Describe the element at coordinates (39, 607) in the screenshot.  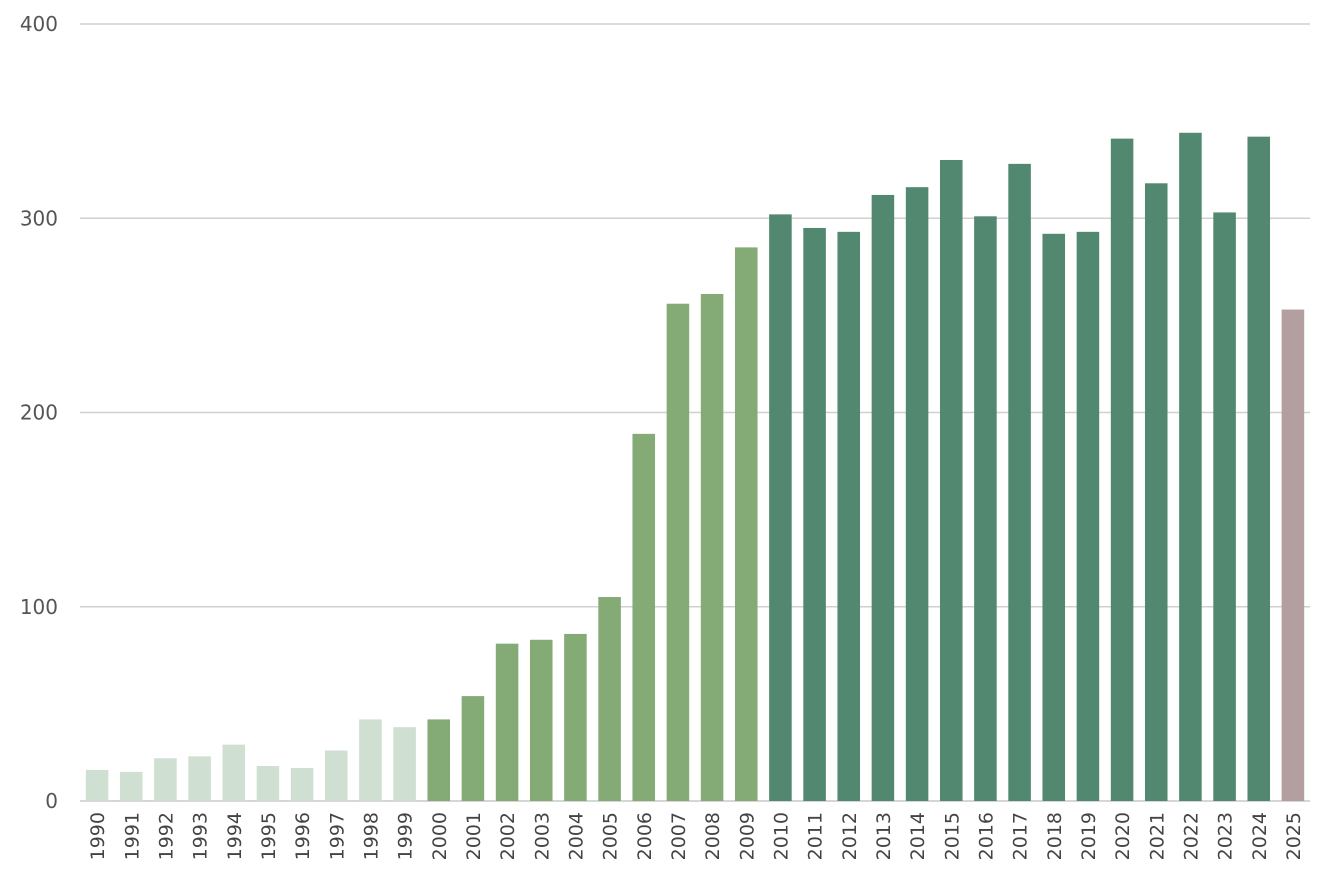
I see `y-tick-label: 100` at that location.